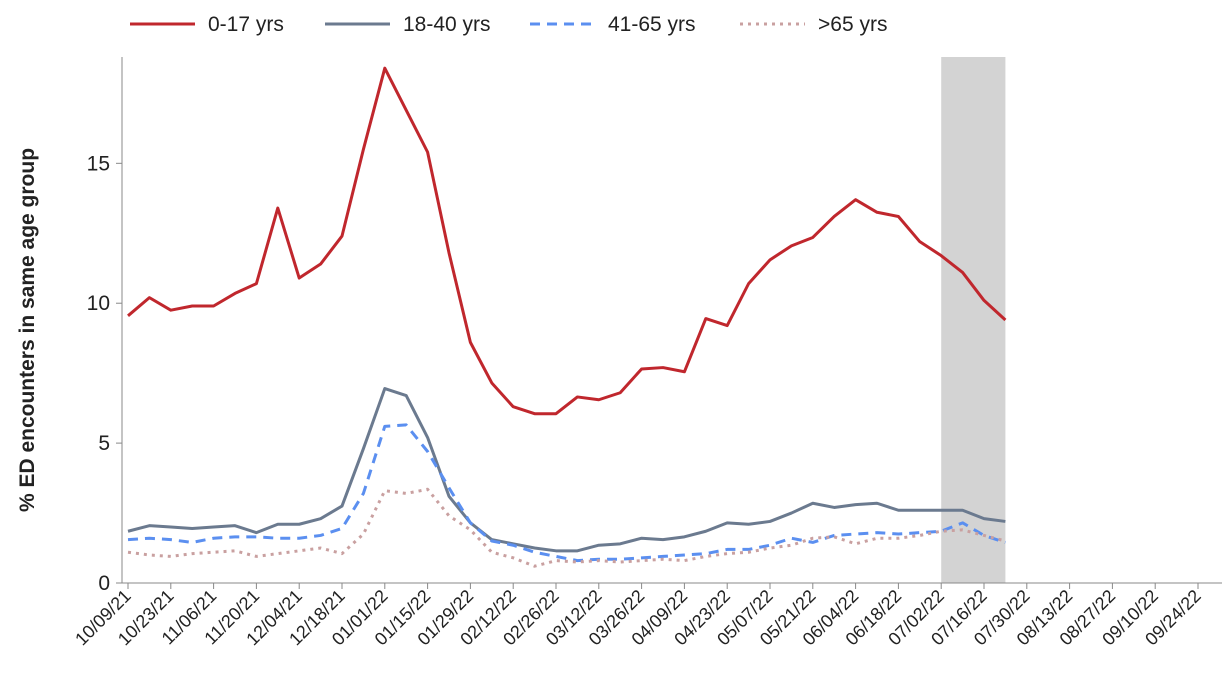 The height and width of the screenshot is (688, 1225). I want to click on shaded-region, so click(973, 320).